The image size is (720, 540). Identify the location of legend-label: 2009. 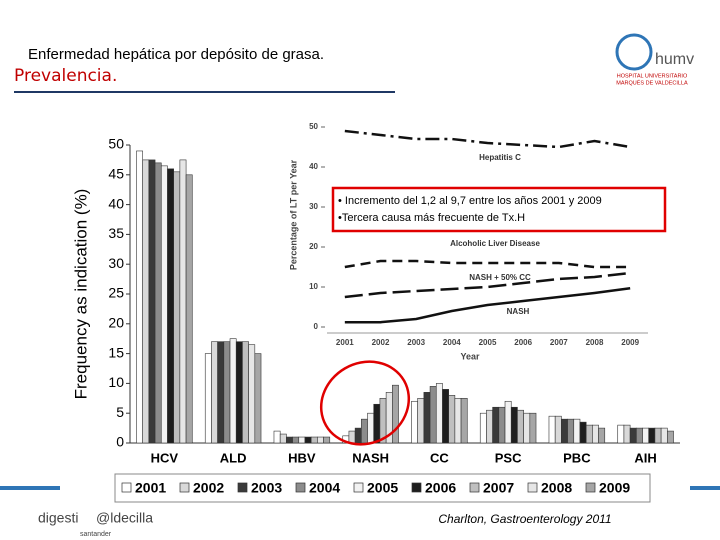
(614, 488).